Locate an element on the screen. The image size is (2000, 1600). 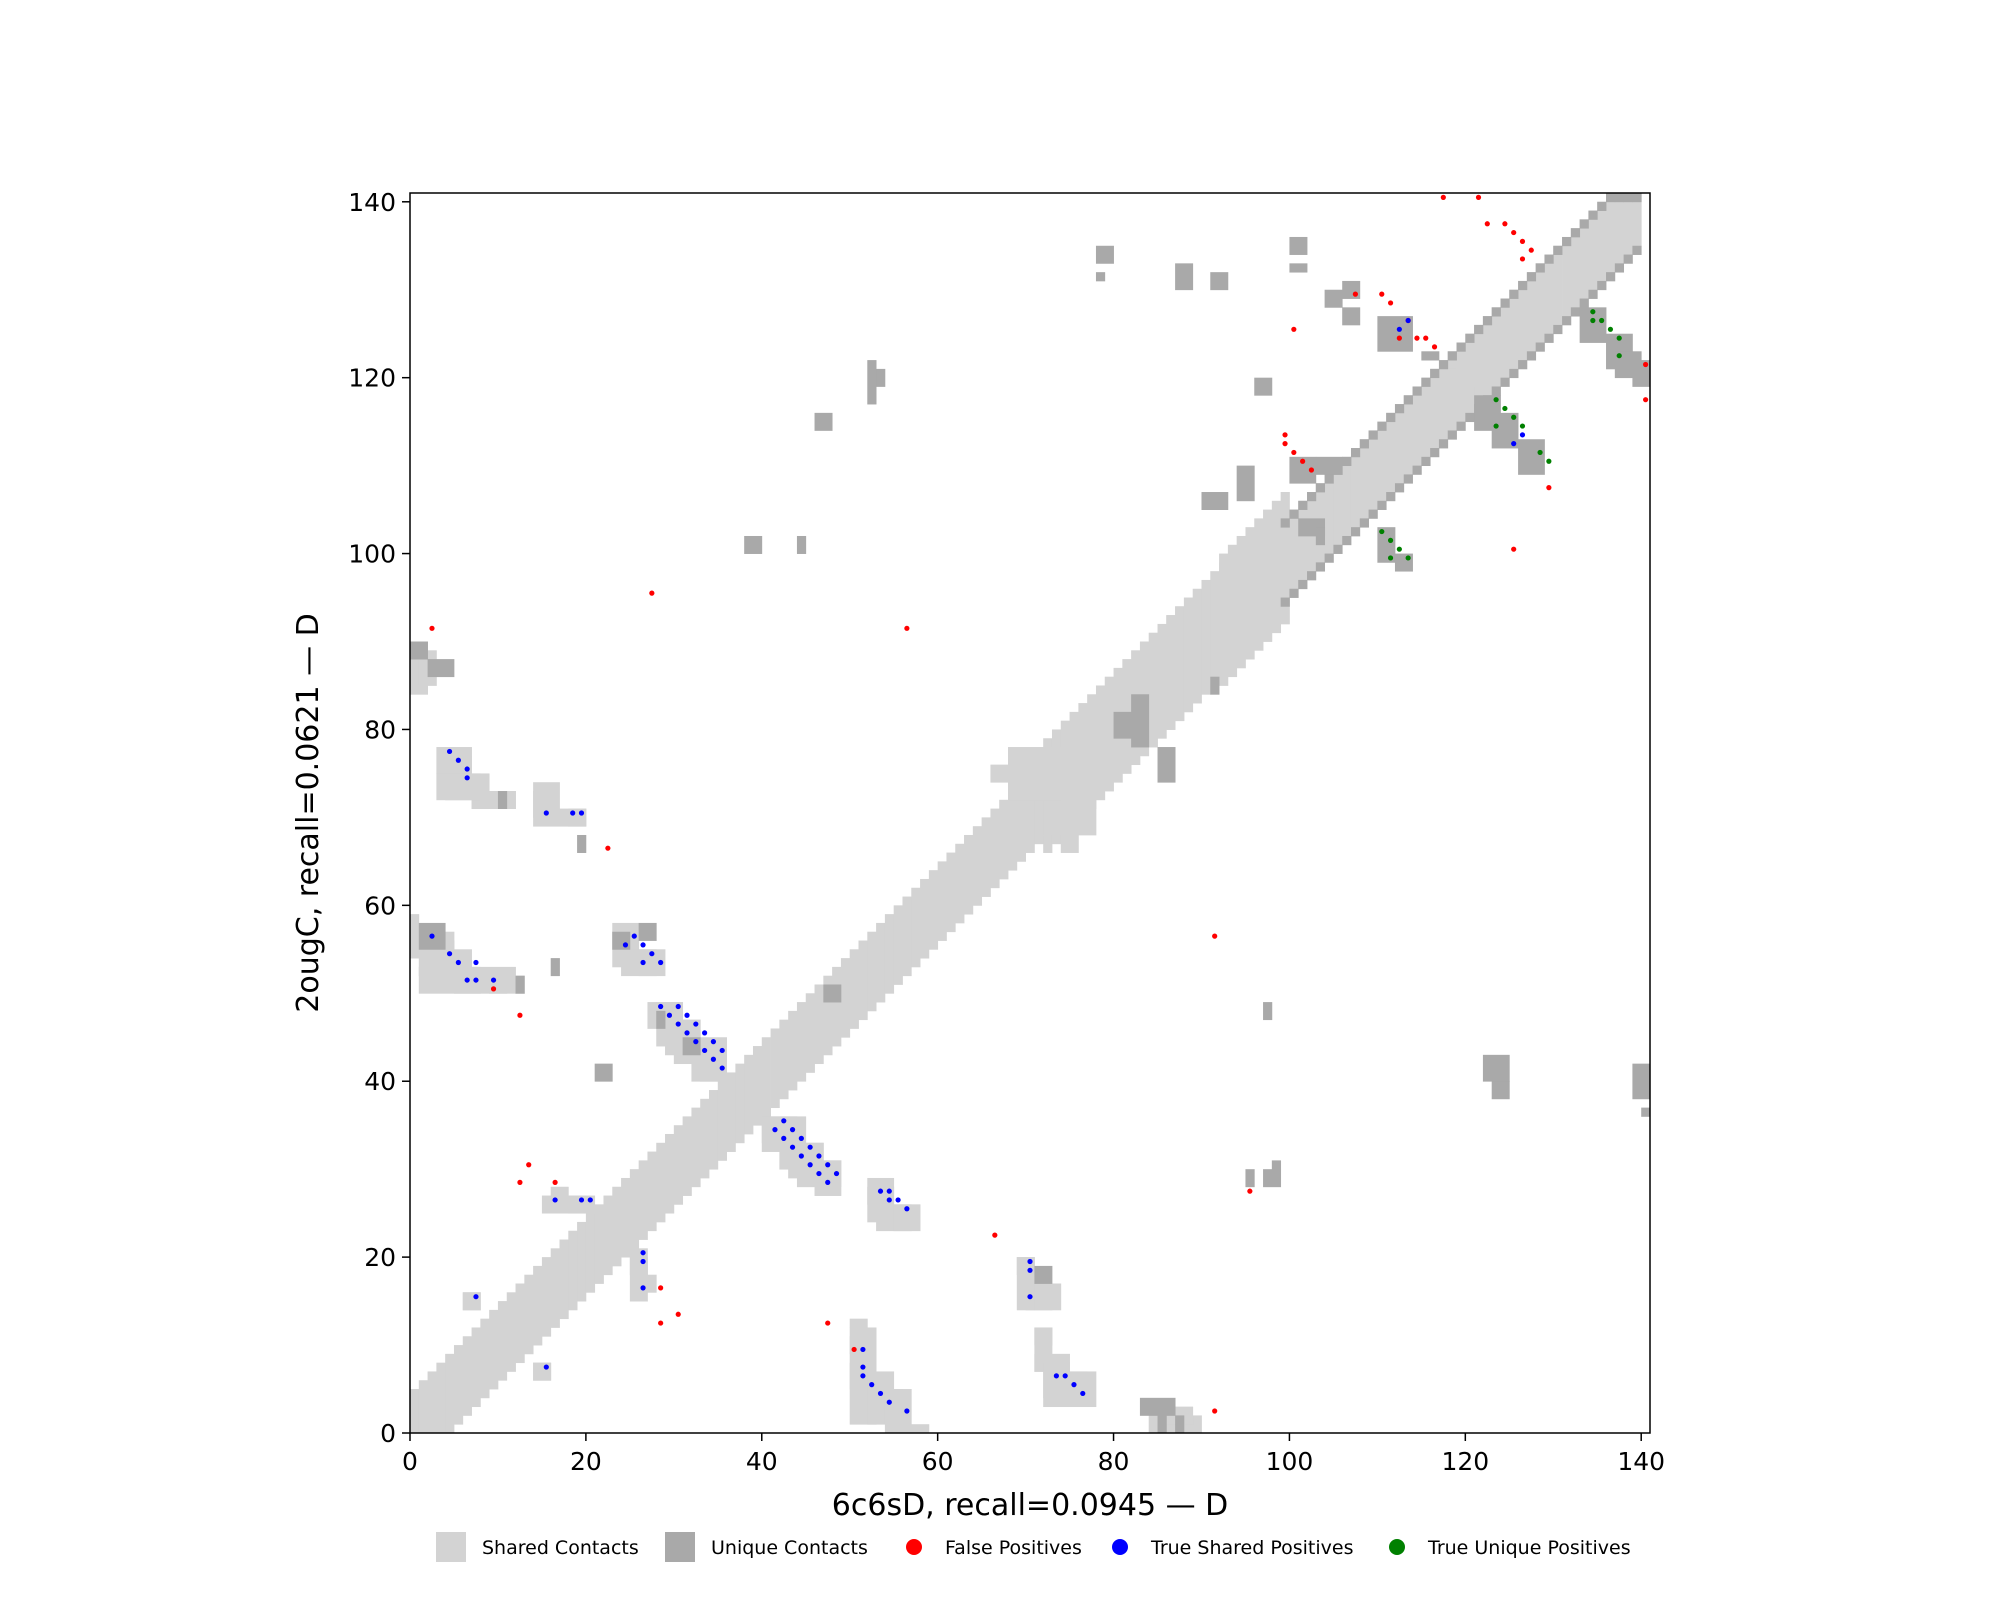
y-tick-label: 140 is located at coordinates (372, 202).